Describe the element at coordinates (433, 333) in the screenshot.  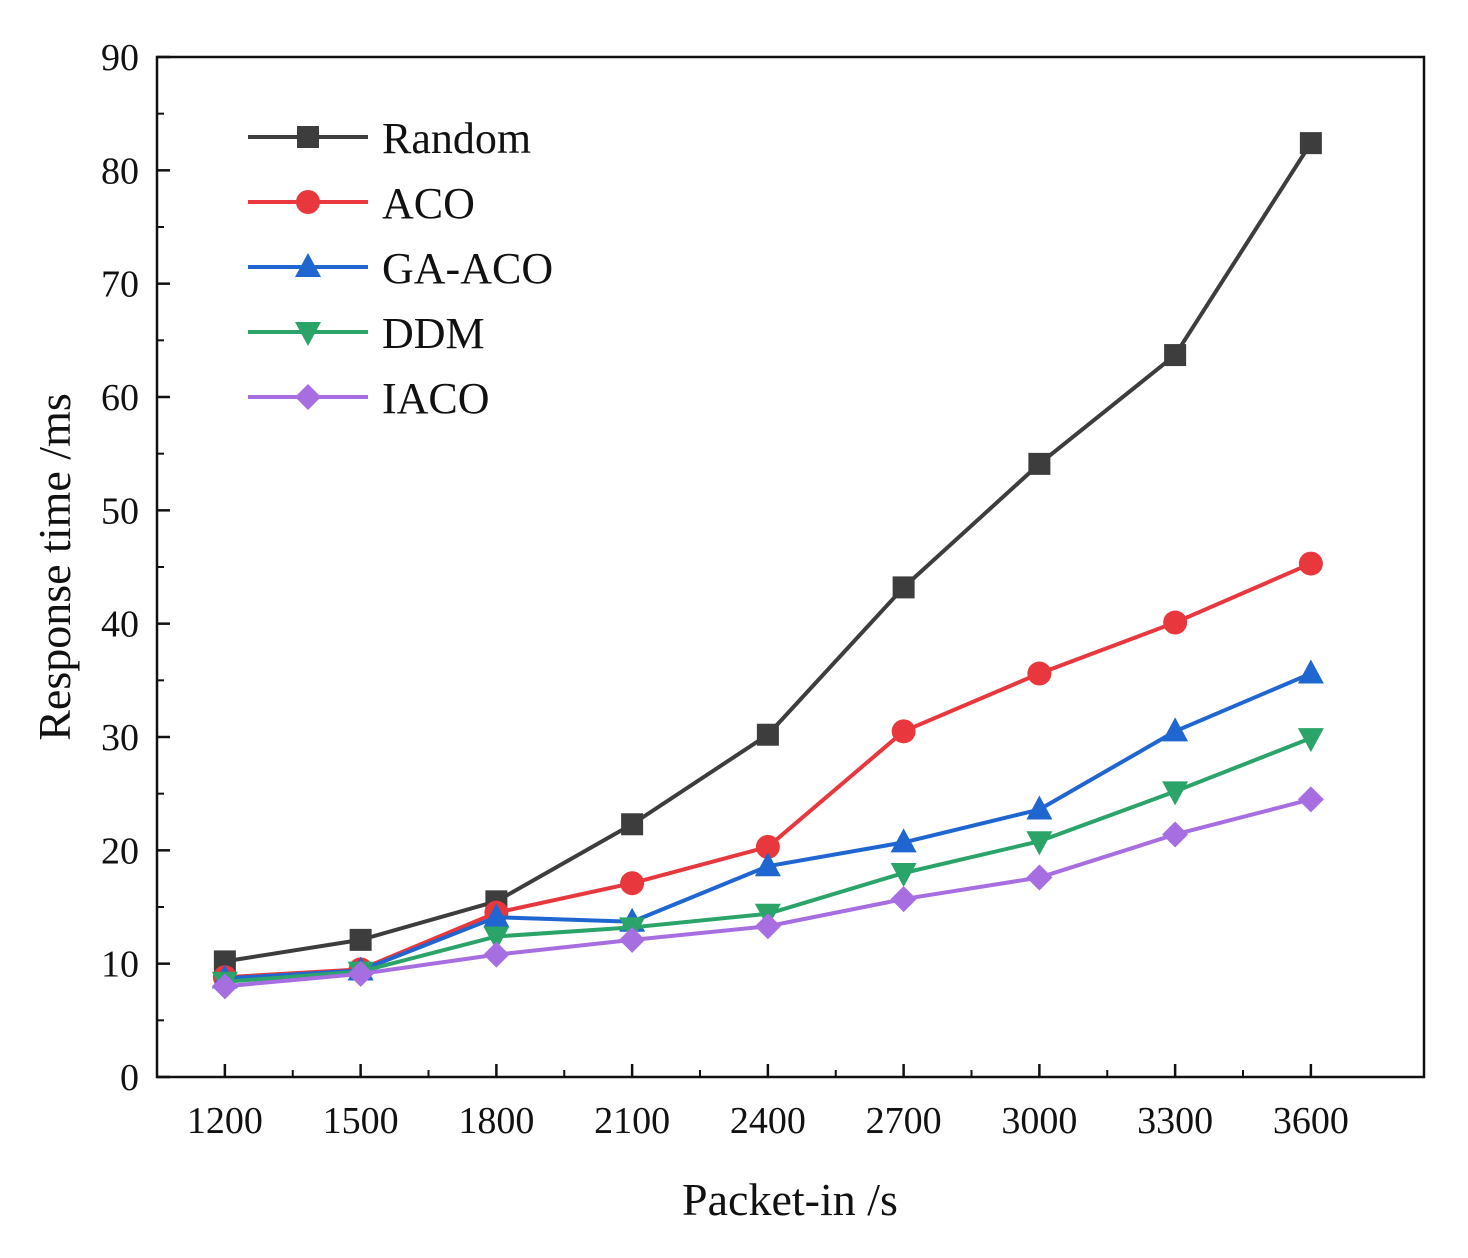
I see `legend-label: DDM` at that location.